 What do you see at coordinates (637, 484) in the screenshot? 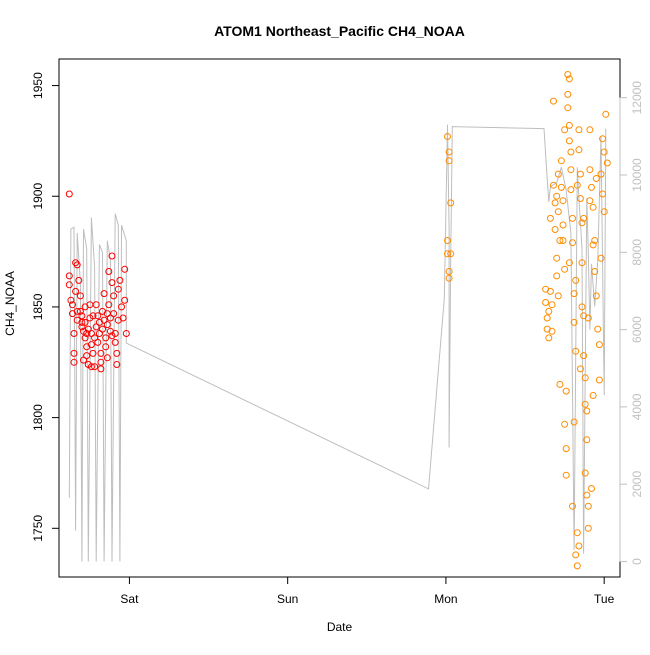
I see `y2-tick-label: 2000` at bounding box center [637, 484].